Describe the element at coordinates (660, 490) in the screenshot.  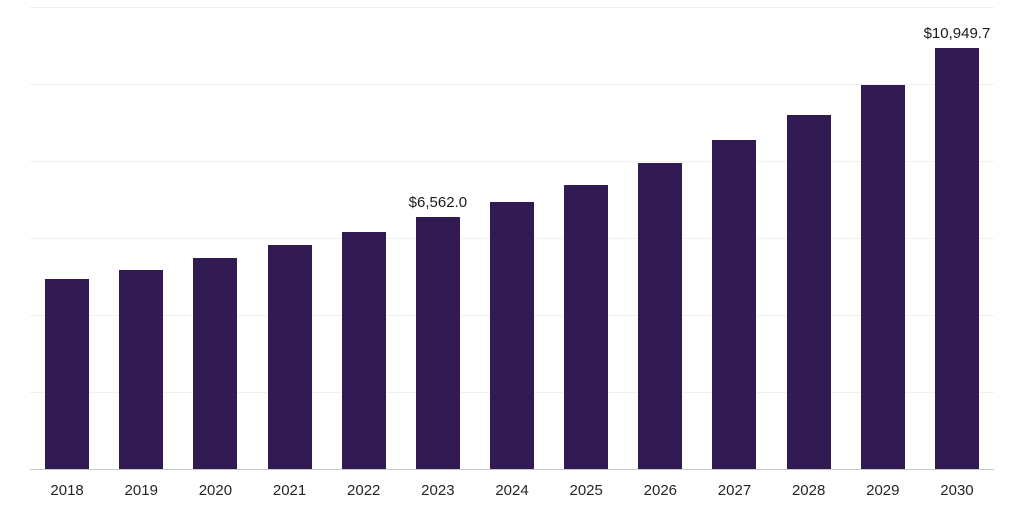
I see `x-tick-2026: 2026` at that location.